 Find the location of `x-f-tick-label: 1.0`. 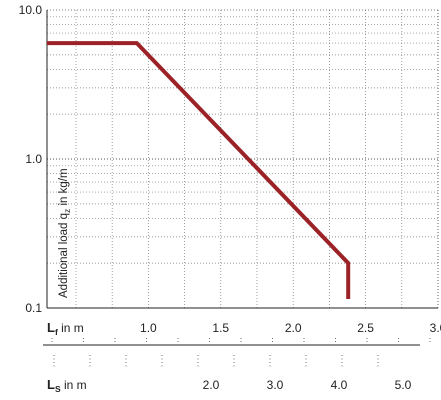

x-f-tick-label: 1.0 is located at coordinates (148, 328).